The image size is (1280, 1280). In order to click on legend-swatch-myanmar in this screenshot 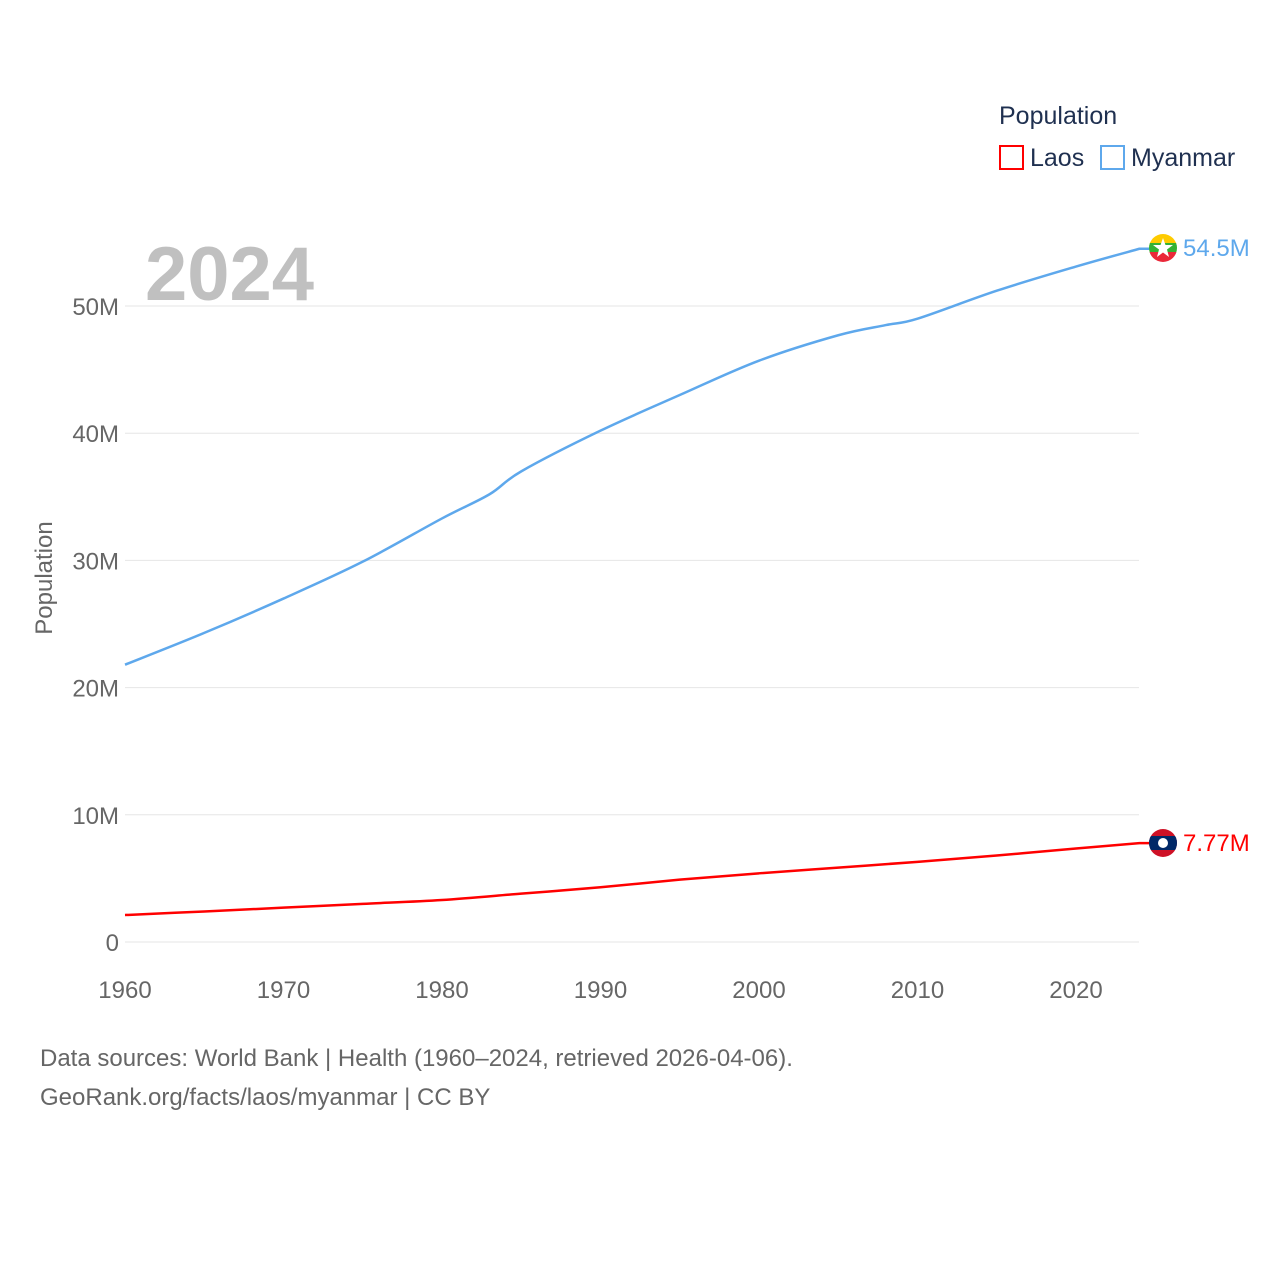, I will do `click(1112, 157)`.